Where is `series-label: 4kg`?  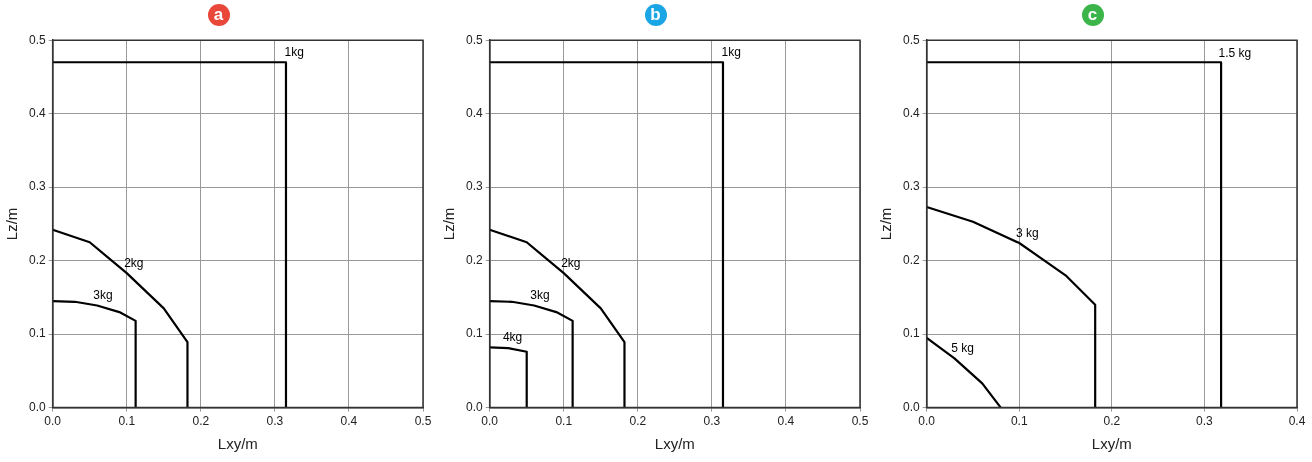 series-label: 4kg is located at coordinates (512, 336).